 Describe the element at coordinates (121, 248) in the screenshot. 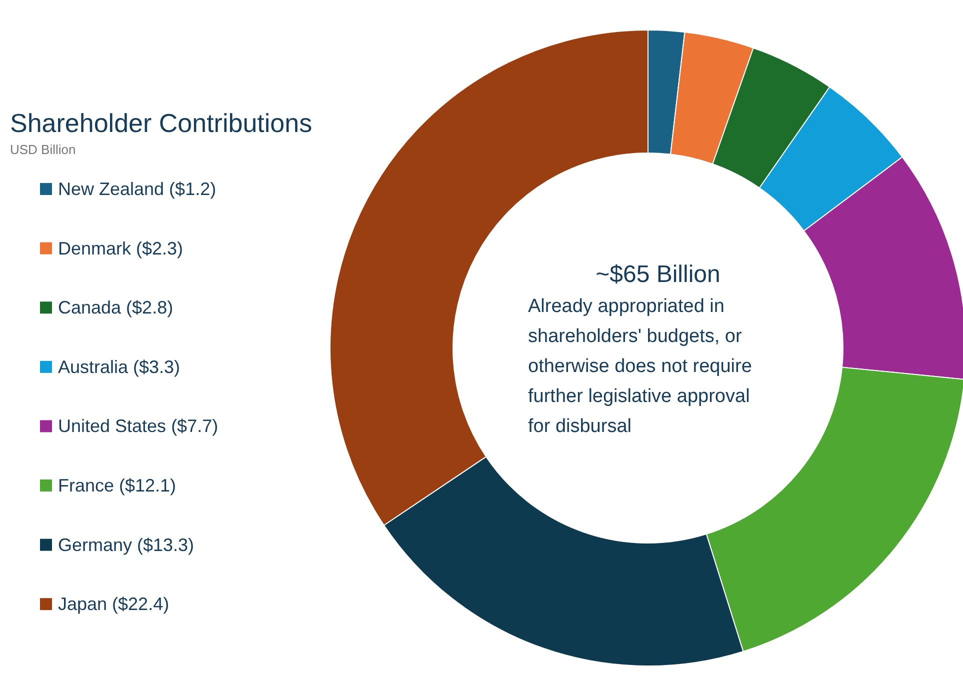

I see `legend-label: Denmark ($2.3)` at that location.